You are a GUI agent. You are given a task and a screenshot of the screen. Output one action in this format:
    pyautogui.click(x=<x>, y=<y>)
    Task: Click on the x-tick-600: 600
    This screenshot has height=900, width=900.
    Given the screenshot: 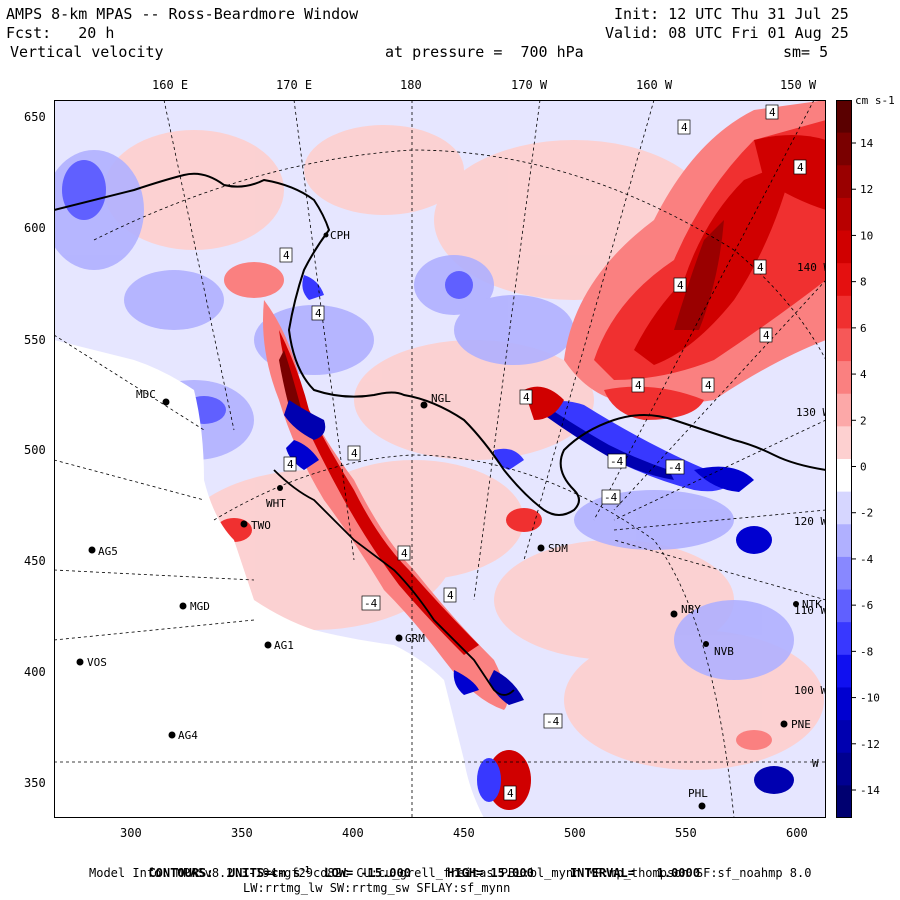 What is the action you would take?
    pyautogui.click(x=797, y=833)
    